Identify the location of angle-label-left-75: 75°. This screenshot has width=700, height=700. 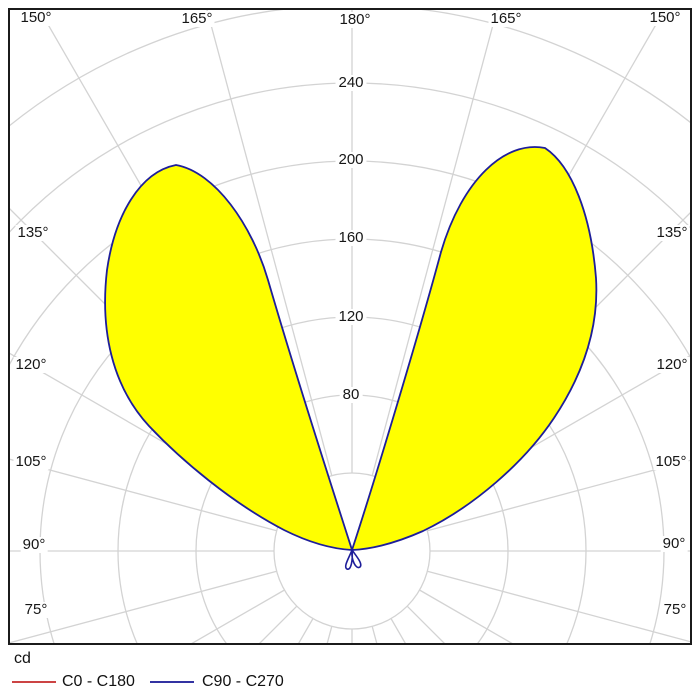
(36, 609).